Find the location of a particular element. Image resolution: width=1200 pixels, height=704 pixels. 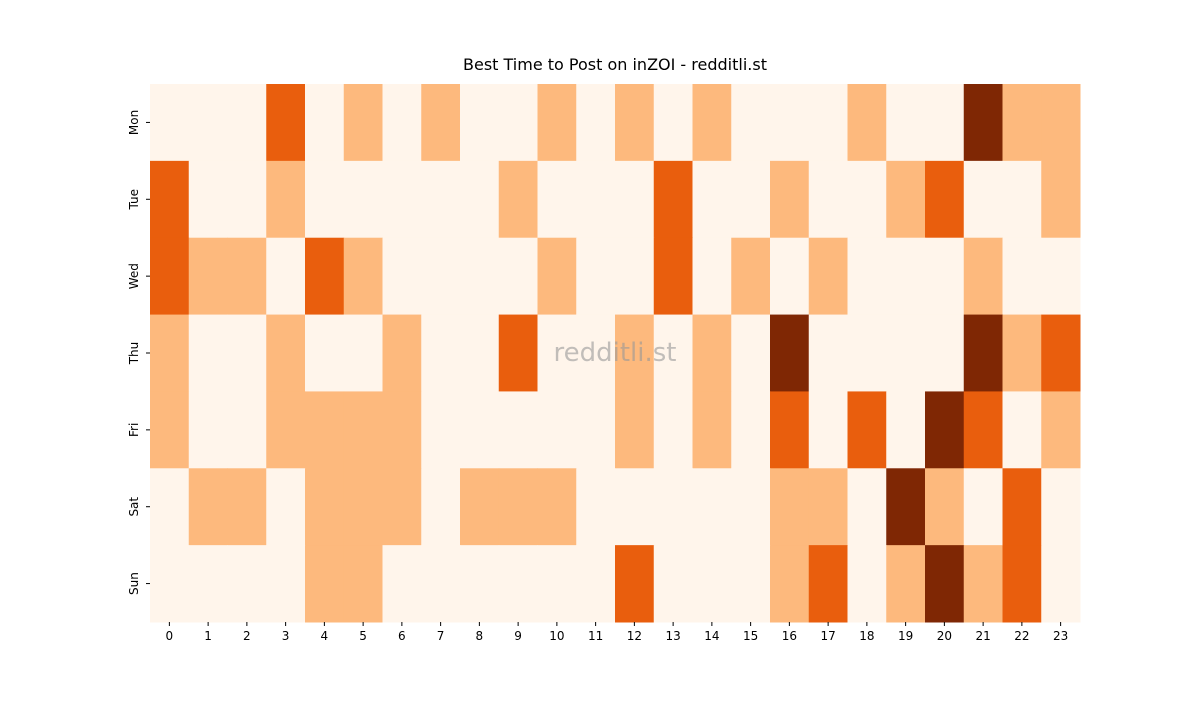

y-tick-label: Tue is located at coordinates (134, 200).